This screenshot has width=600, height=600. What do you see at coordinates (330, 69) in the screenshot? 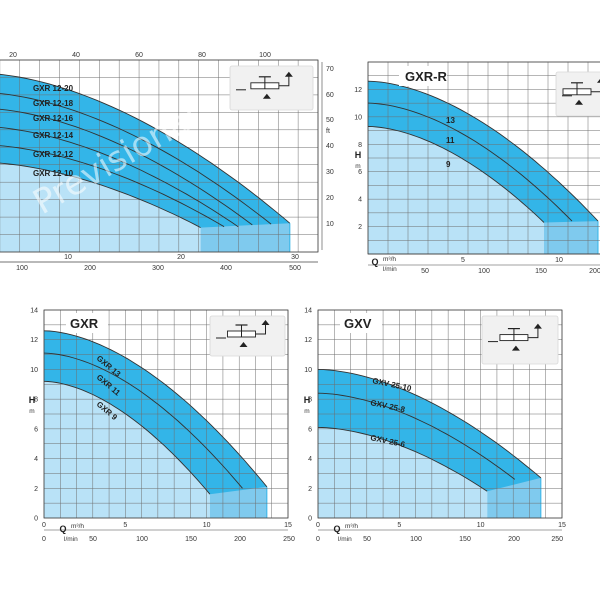
I see `y-ft-tick-label: 70` at bounding box center [330, 69].